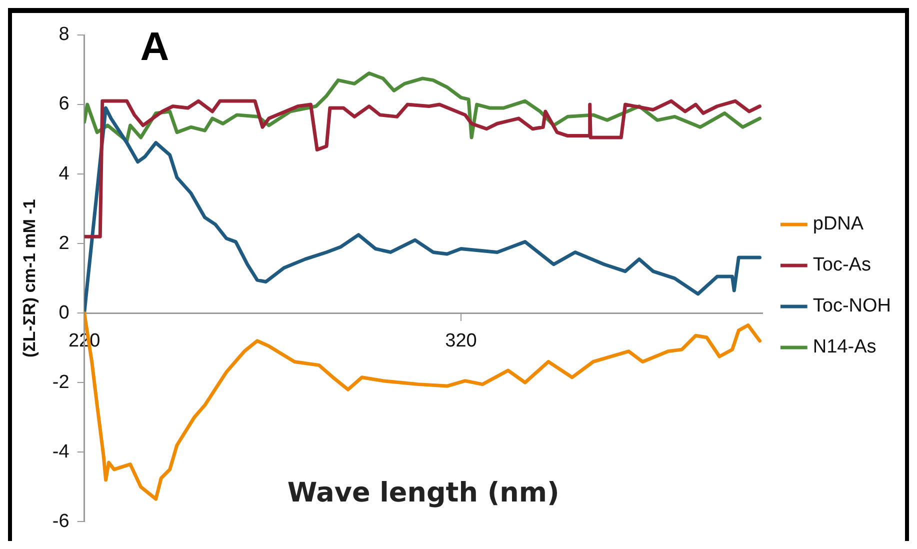 Image resolution: width=917 pixels, height=549 pixels. Describe the element at coordinates (838, 224) in the screenshot. I see `legend-label: pDNA` at that location.